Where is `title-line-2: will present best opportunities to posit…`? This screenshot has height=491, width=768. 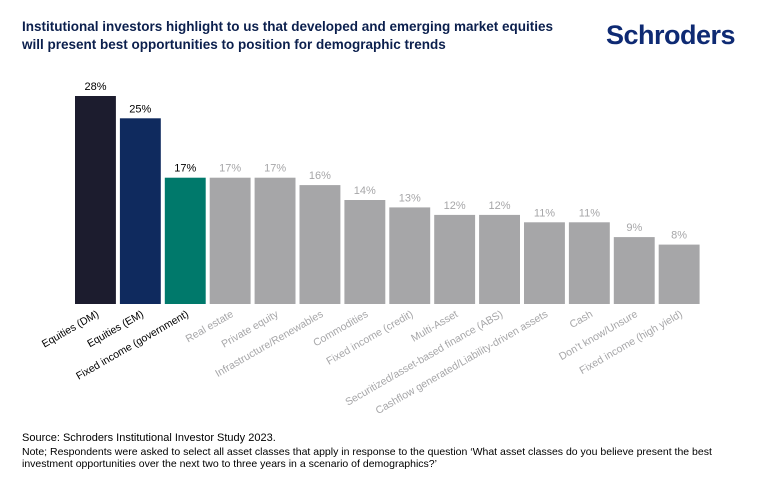
title-line-2: will present best opportunities to posit… is located at coordinates (234, 44).